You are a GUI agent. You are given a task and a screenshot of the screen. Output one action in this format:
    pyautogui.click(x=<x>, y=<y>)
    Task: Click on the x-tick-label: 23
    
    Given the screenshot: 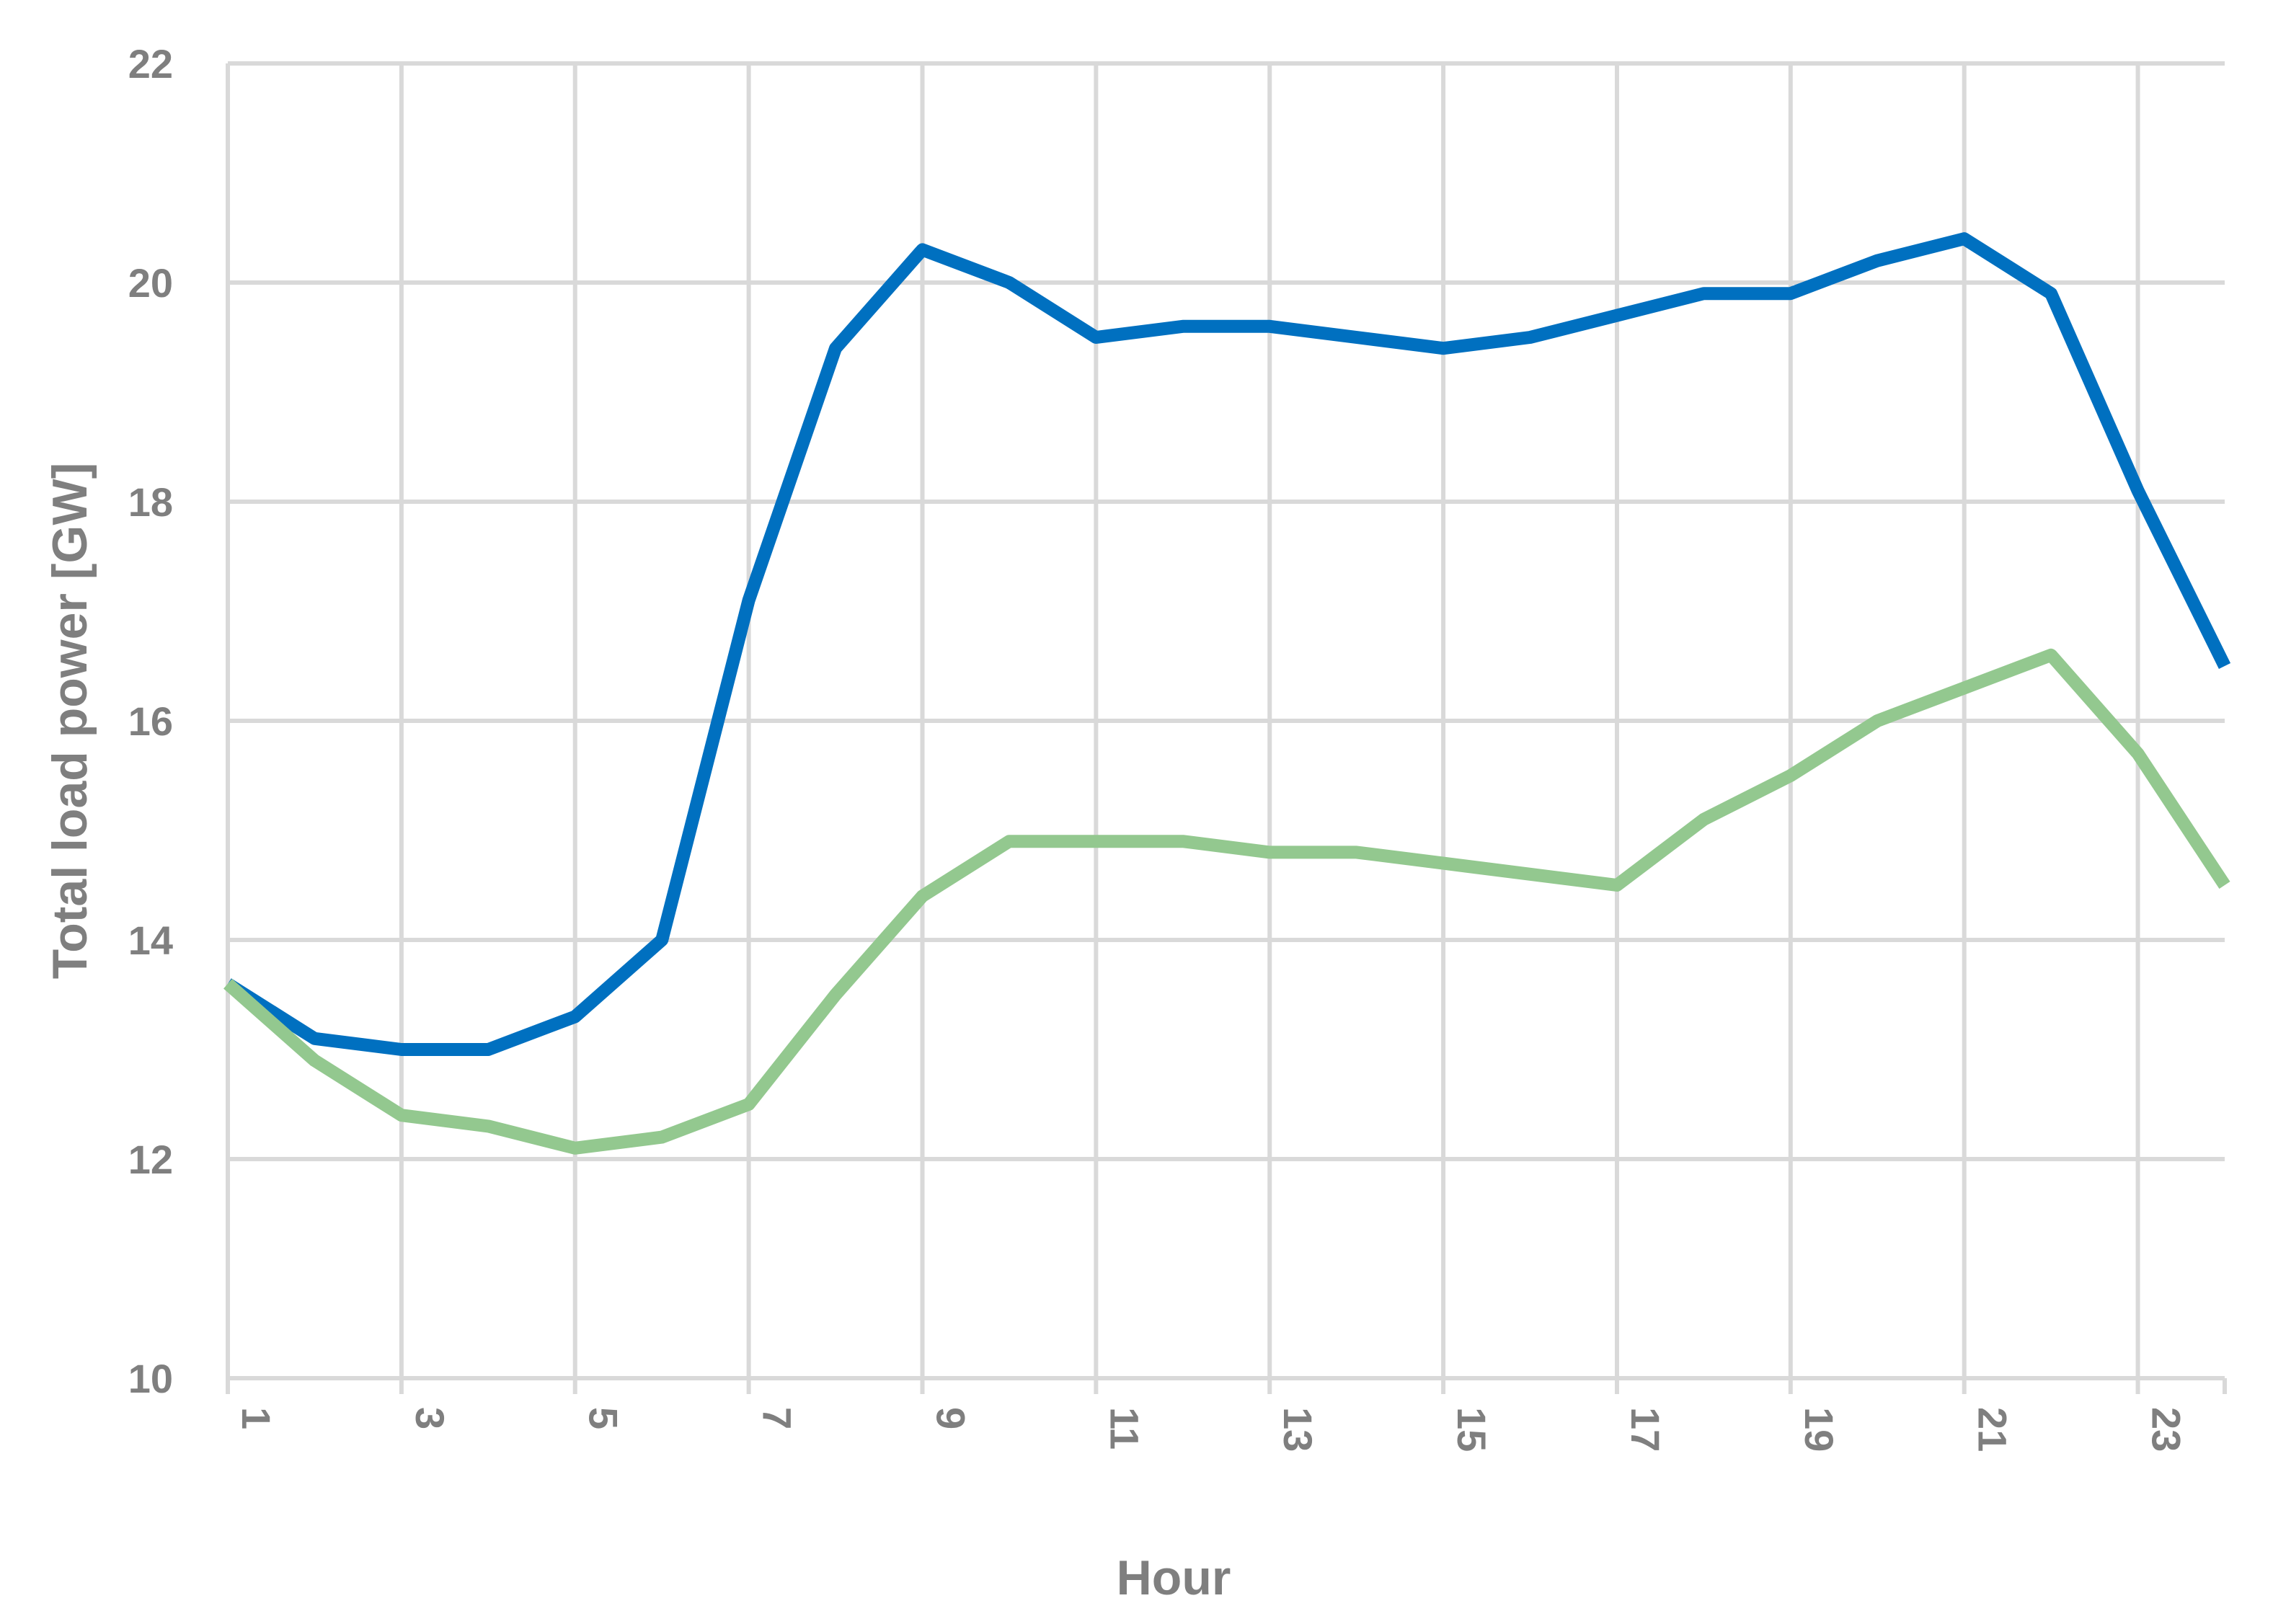 What is the action you would take?
    pyautogui.click(x=2166, y=1429)
    